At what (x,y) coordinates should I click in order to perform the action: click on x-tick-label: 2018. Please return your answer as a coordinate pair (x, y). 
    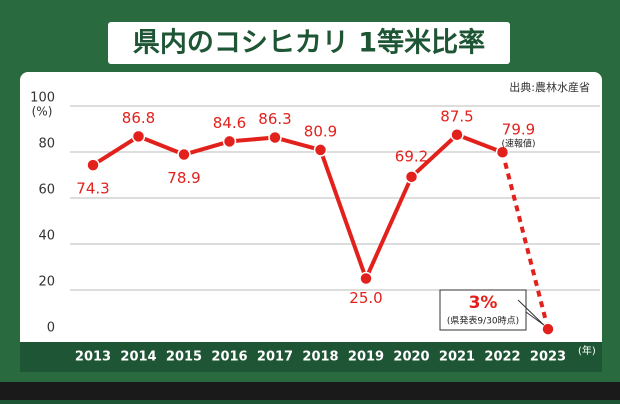
    Looking at the image, I should click on (320, 357).